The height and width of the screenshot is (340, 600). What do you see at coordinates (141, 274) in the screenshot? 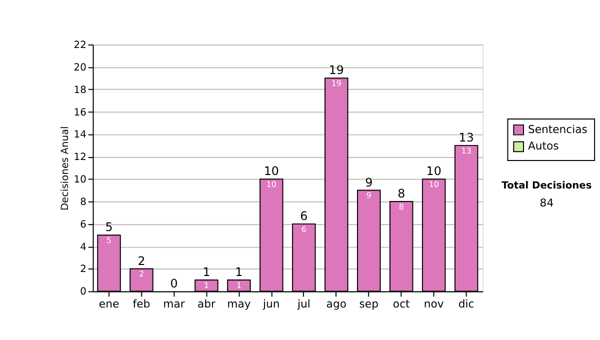
I see `data-label: 2` at bounding box center [141, 274].